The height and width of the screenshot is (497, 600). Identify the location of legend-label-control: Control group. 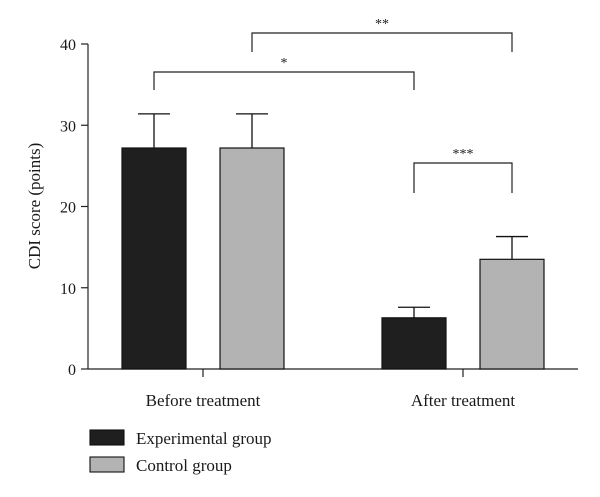
(184, 465).